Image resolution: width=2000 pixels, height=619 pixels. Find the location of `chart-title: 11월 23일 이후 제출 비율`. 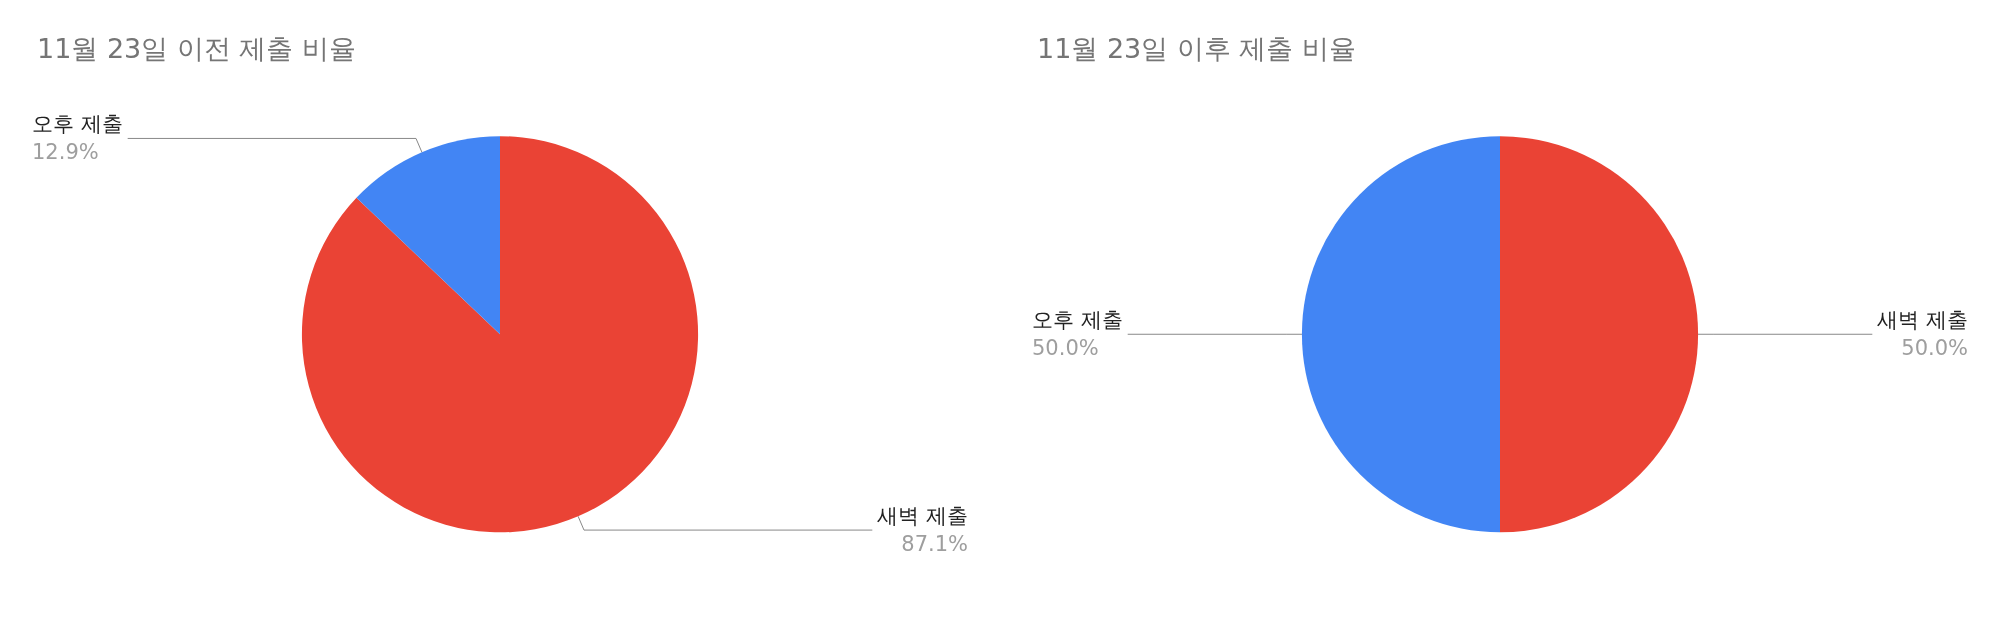

chart-title: 11월 23일 이후 제출 비율 is located at coordinates (1197, 48).